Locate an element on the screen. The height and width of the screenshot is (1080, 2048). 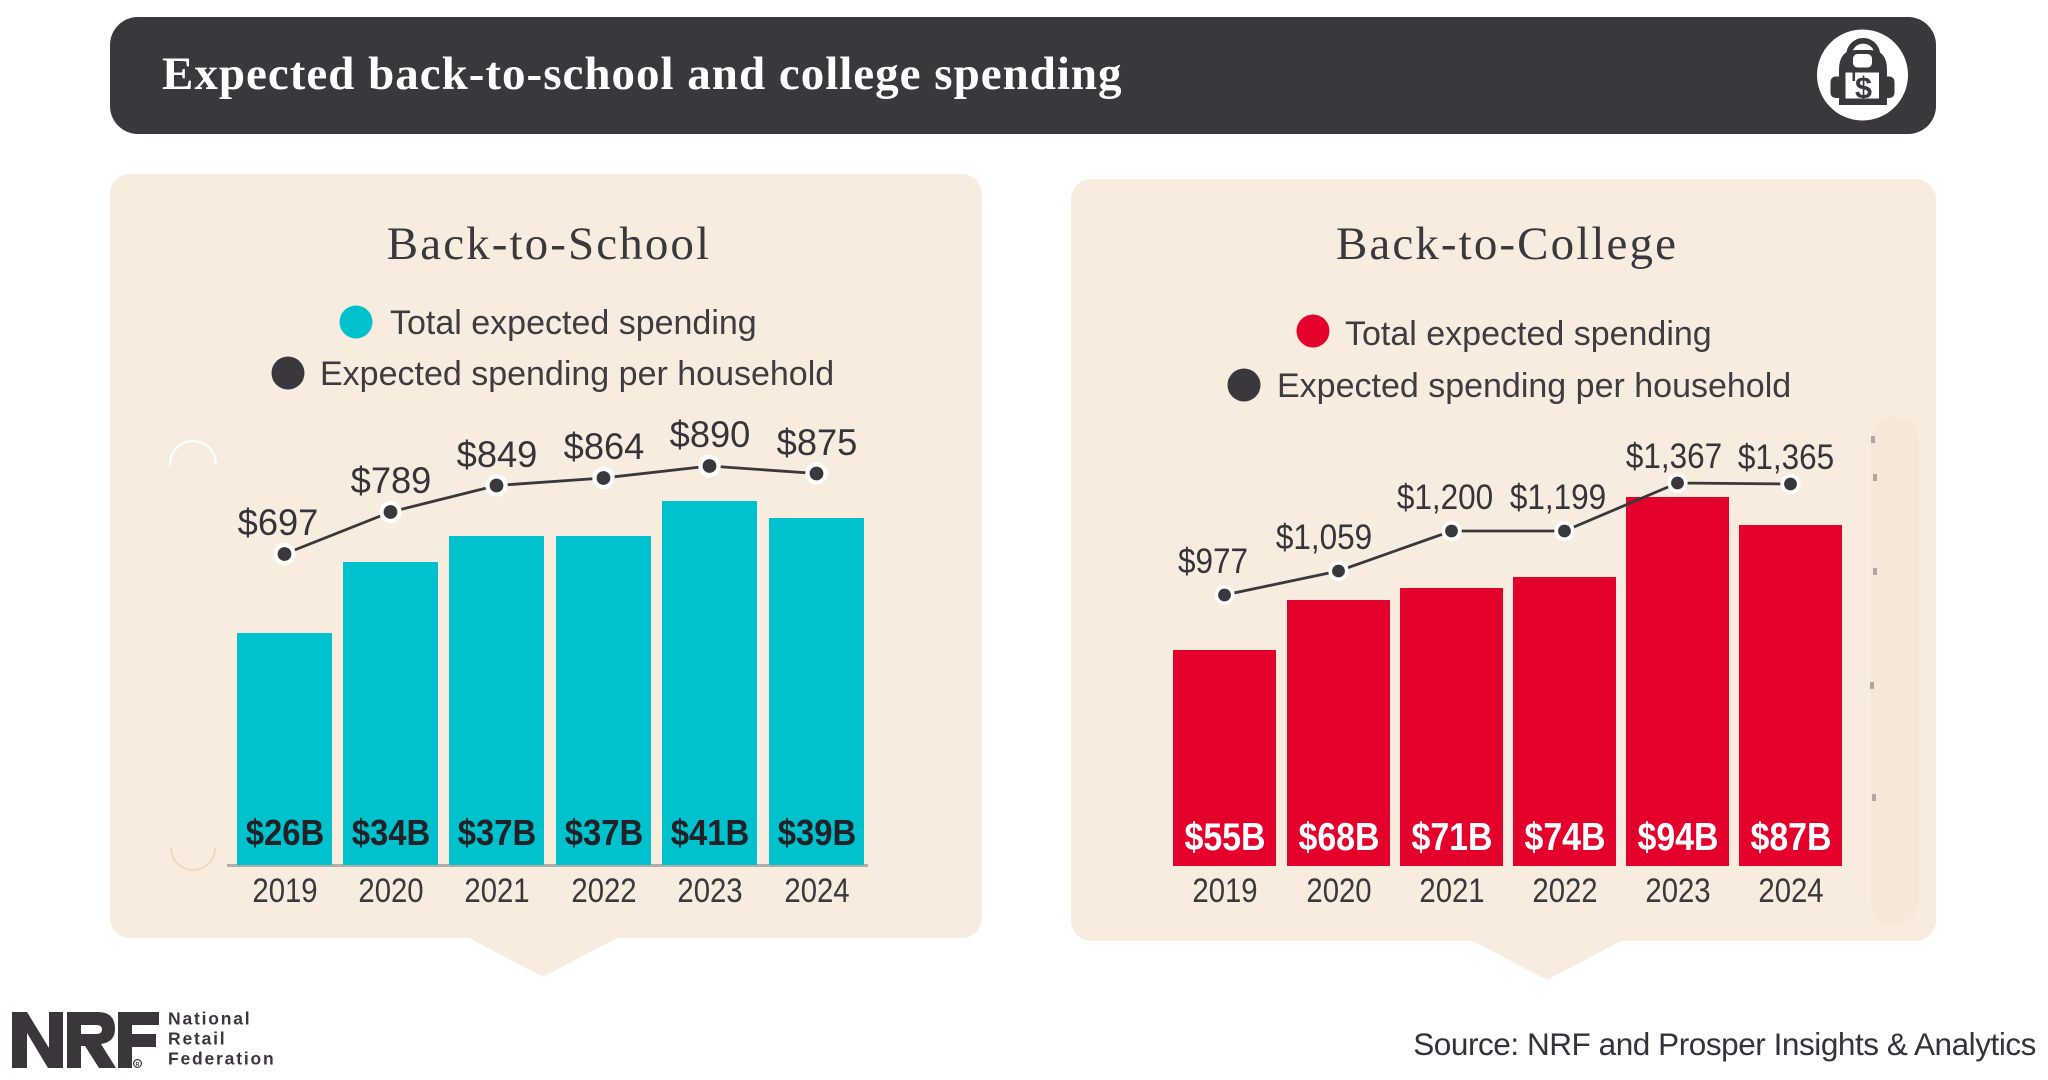
svg-text: Federation is located at coordinates (221, 1058).